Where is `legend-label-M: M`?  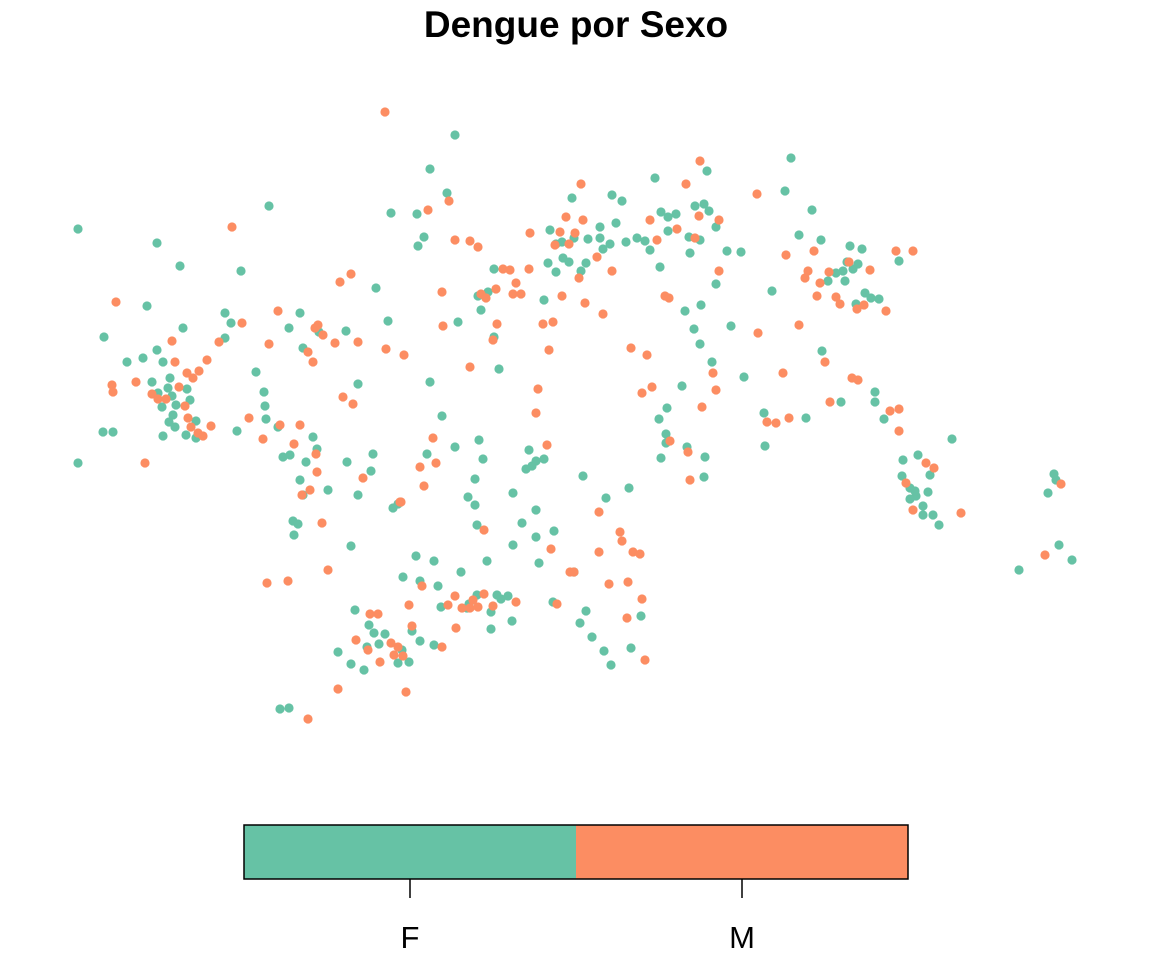
legend-label-M: M is located at coordinates (742, 937).